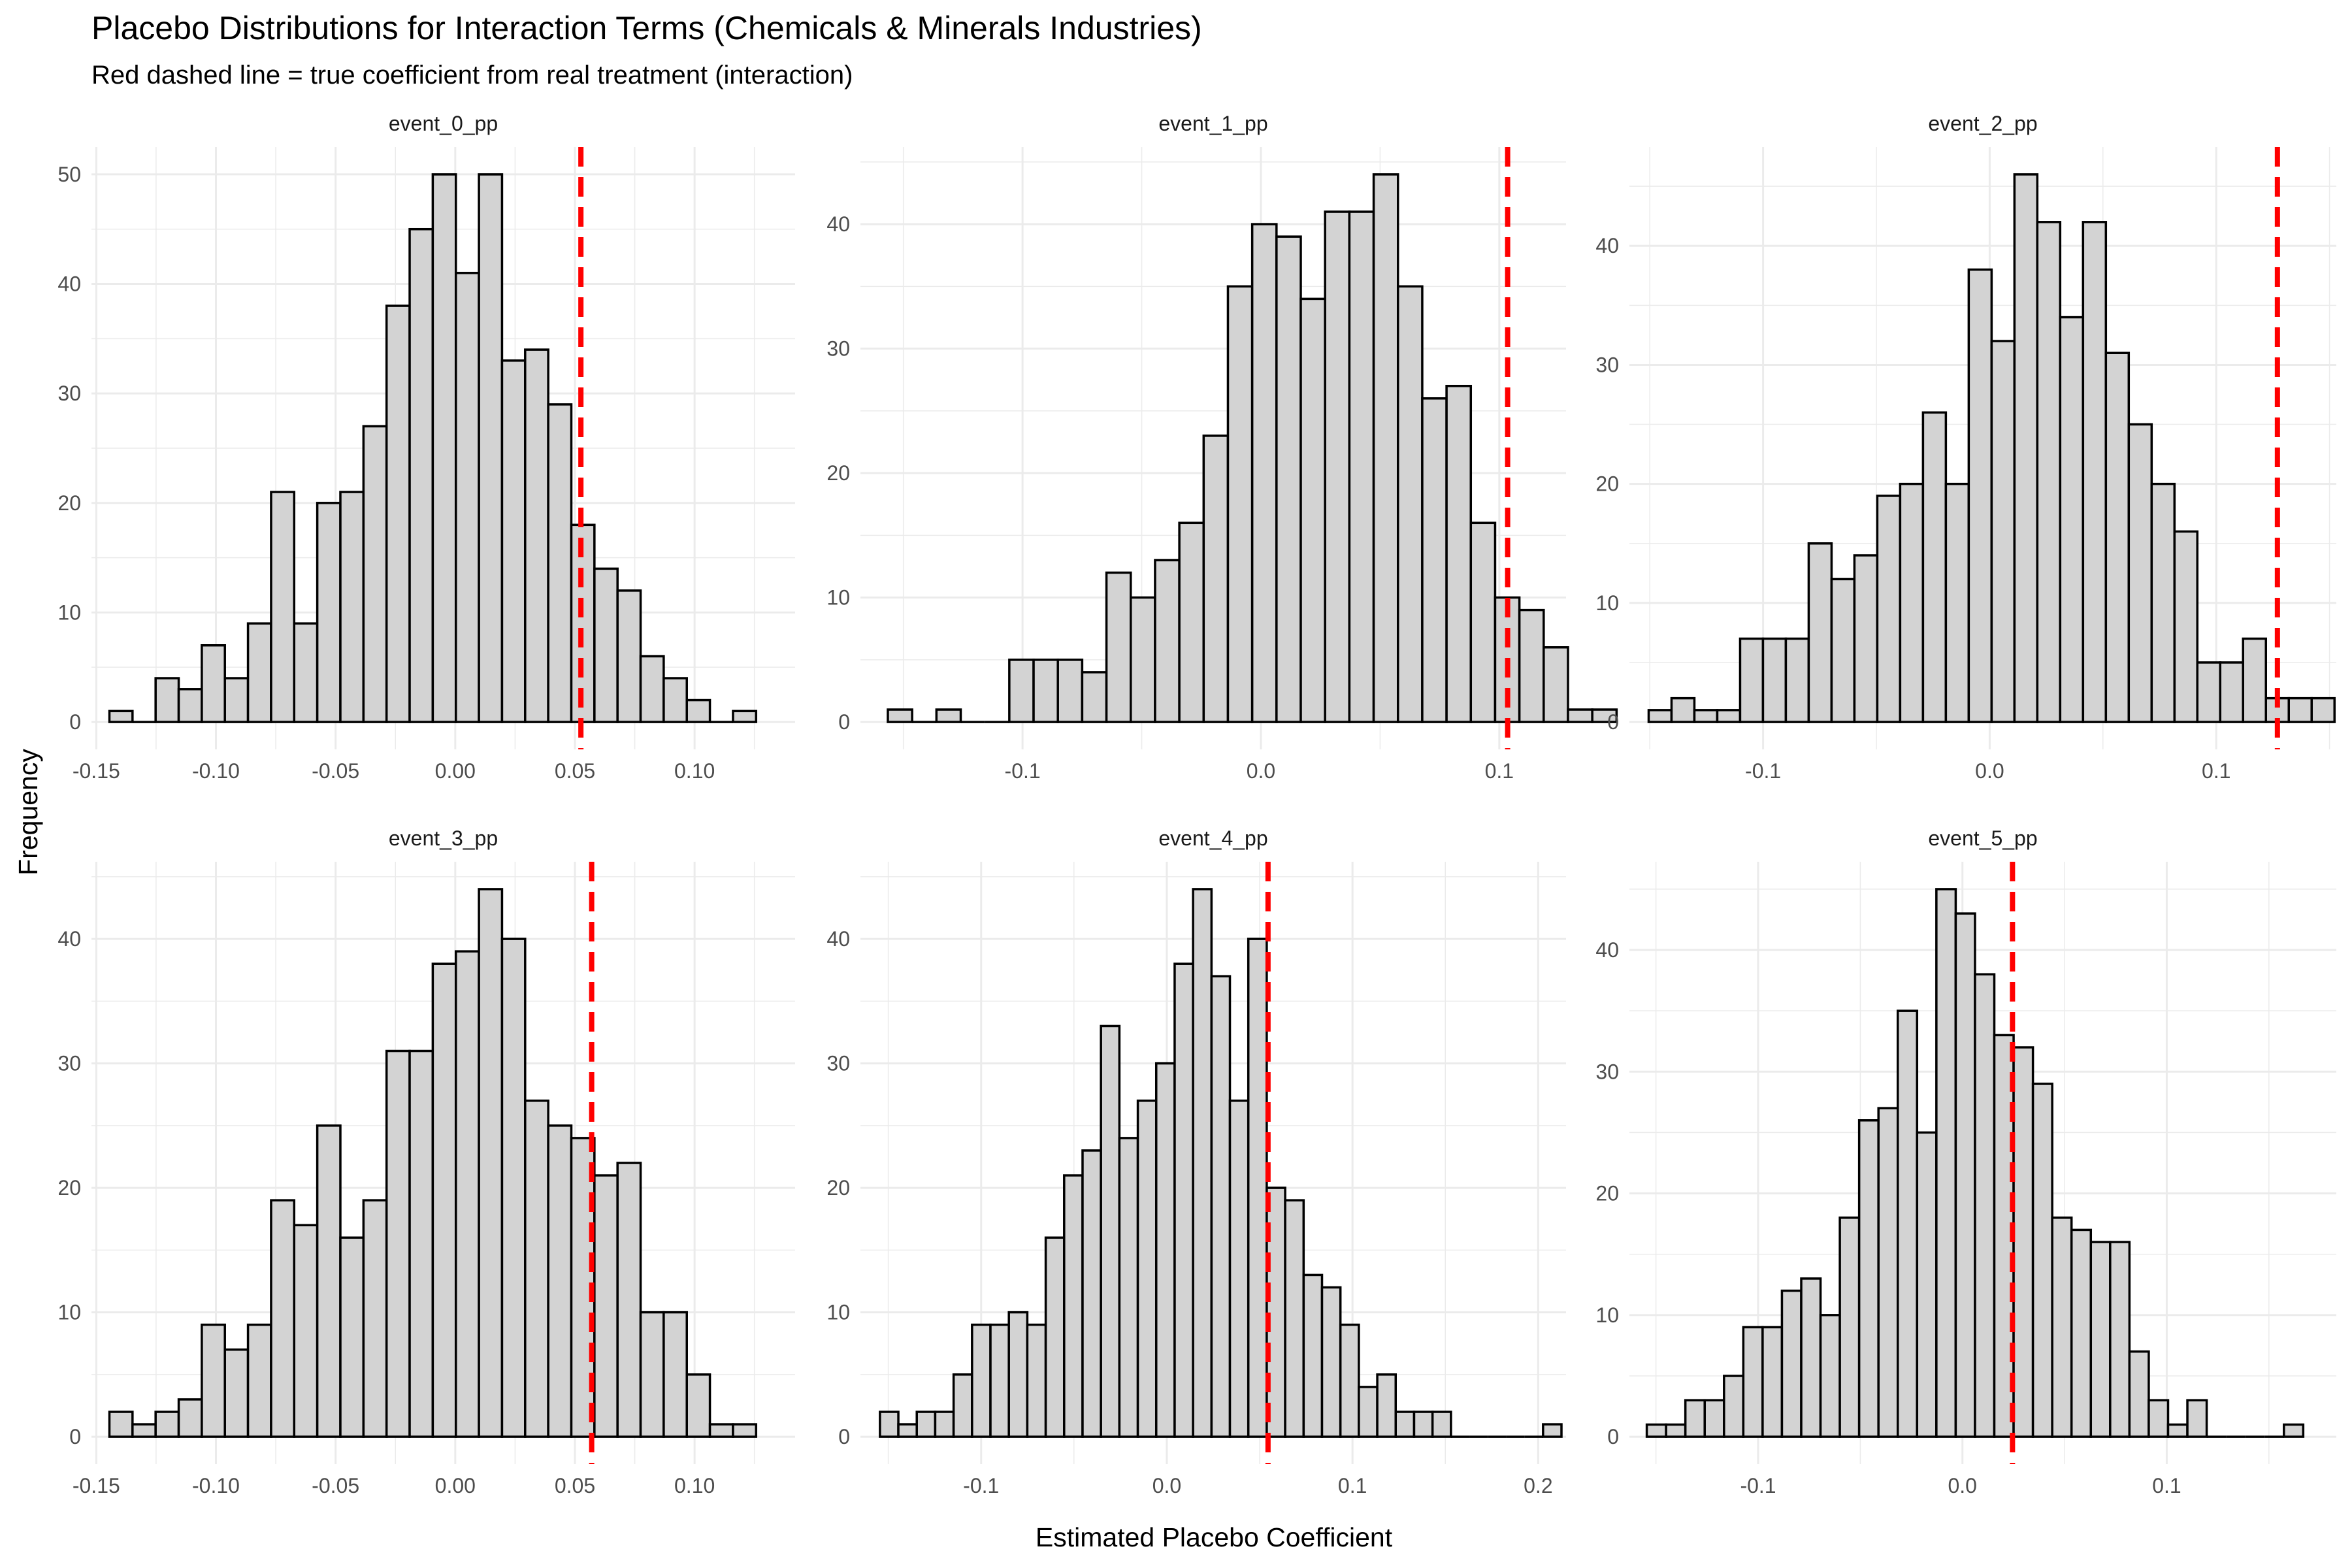 The height and width of the screenshot is (1568, 2352). Describe the element at coordinates (335, 1485) in the screenshot. I see `x-tick-label: -0.05` at that location.